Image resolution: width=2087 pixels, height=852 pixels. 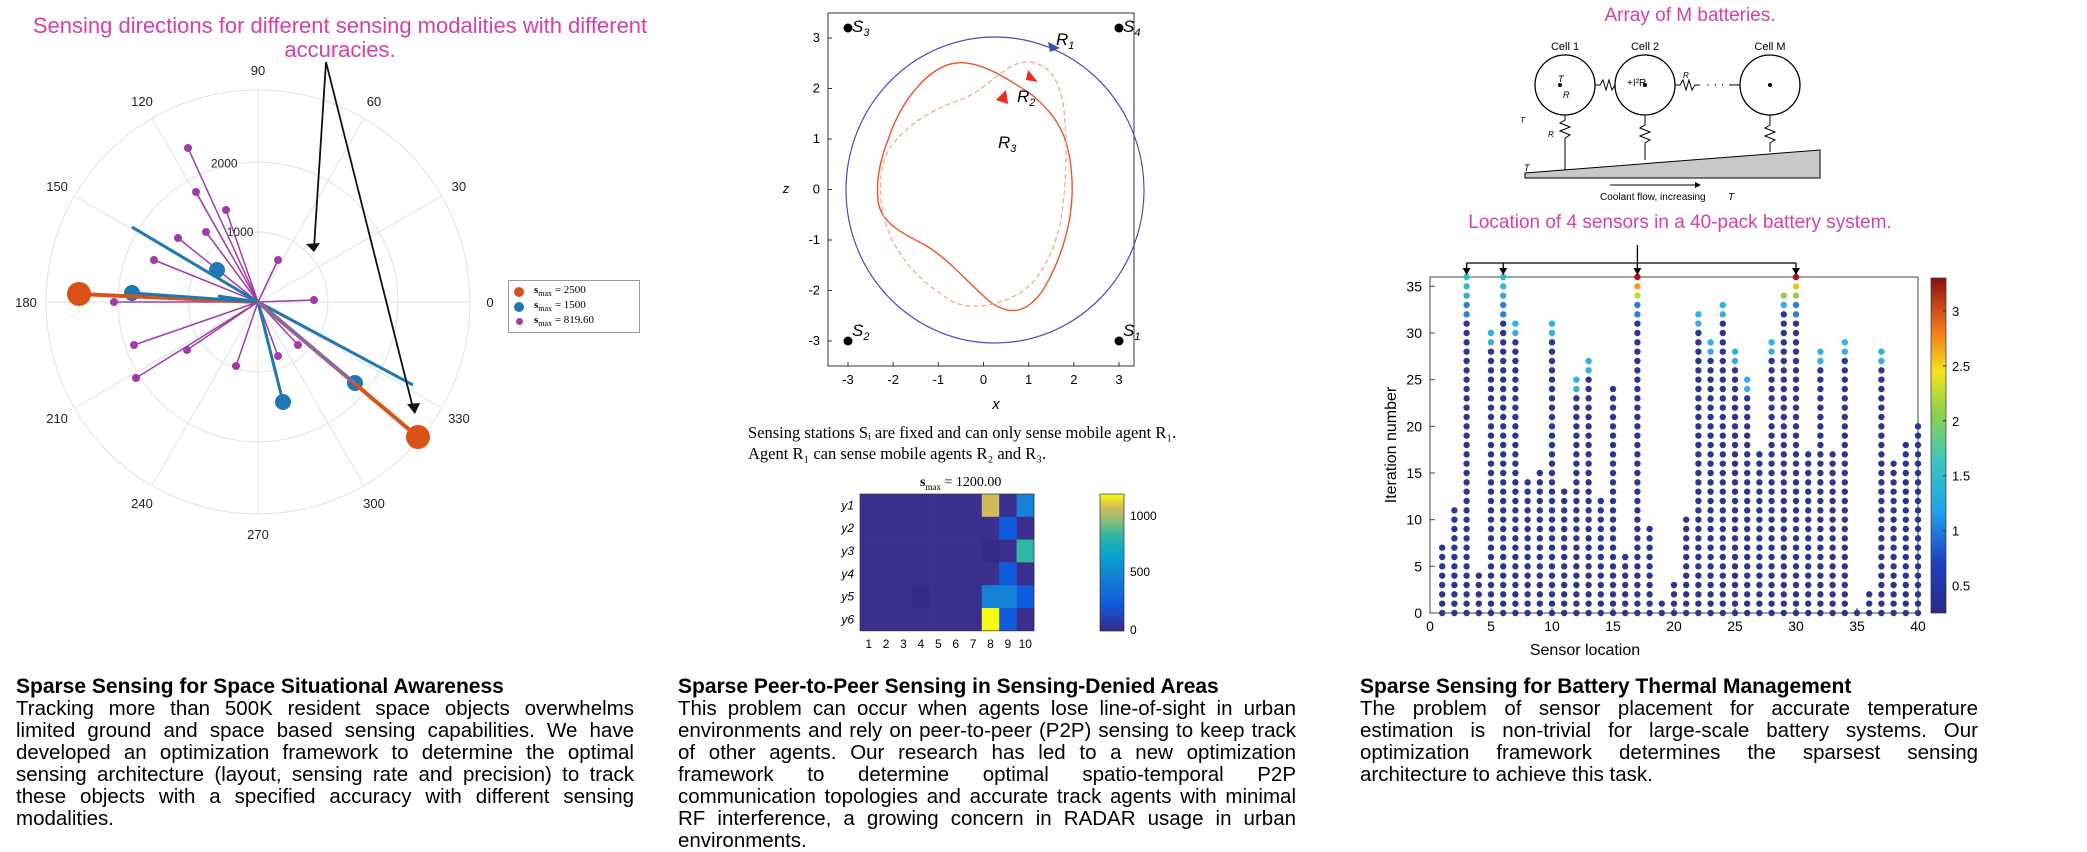 What do you see at coordinates (1961, 476) in the screenshot?
I see `battery-colorbar-label: 1.5` at bounding box center [1961, 476].